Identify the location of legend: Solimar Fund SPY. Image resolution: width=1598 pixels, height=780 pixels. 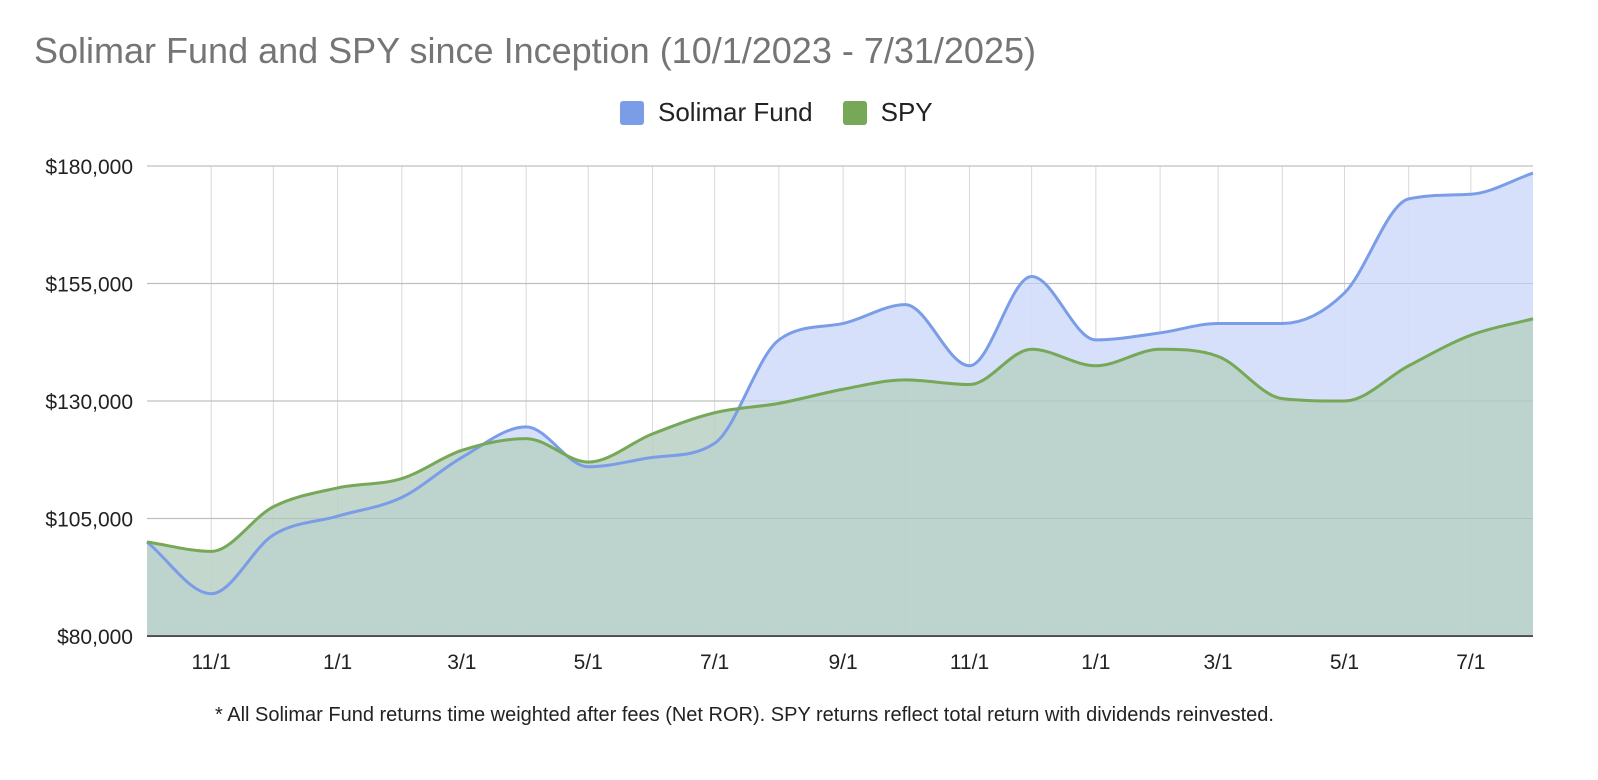
(791, 112).